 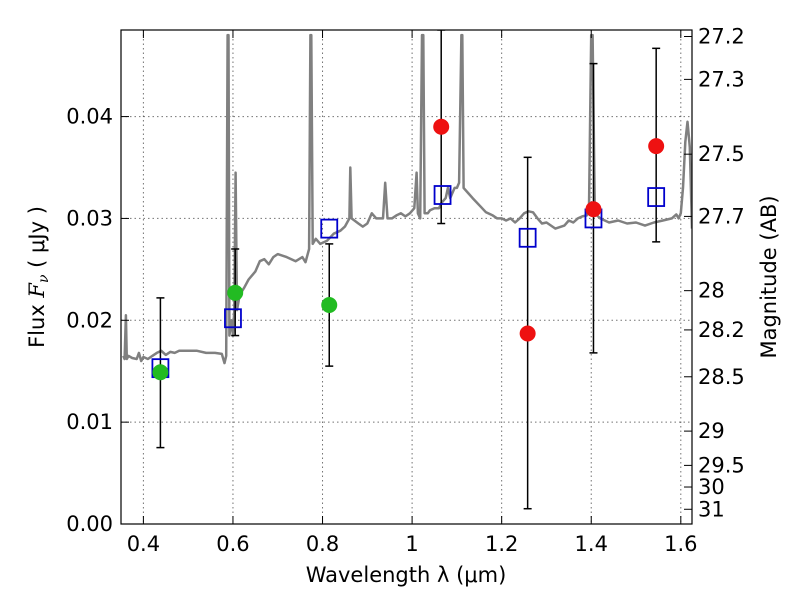 What do you see at coordinates (711, 487) in the screenshot?
I see `y2-tick-label: 30` at bounding box center [711, 487].